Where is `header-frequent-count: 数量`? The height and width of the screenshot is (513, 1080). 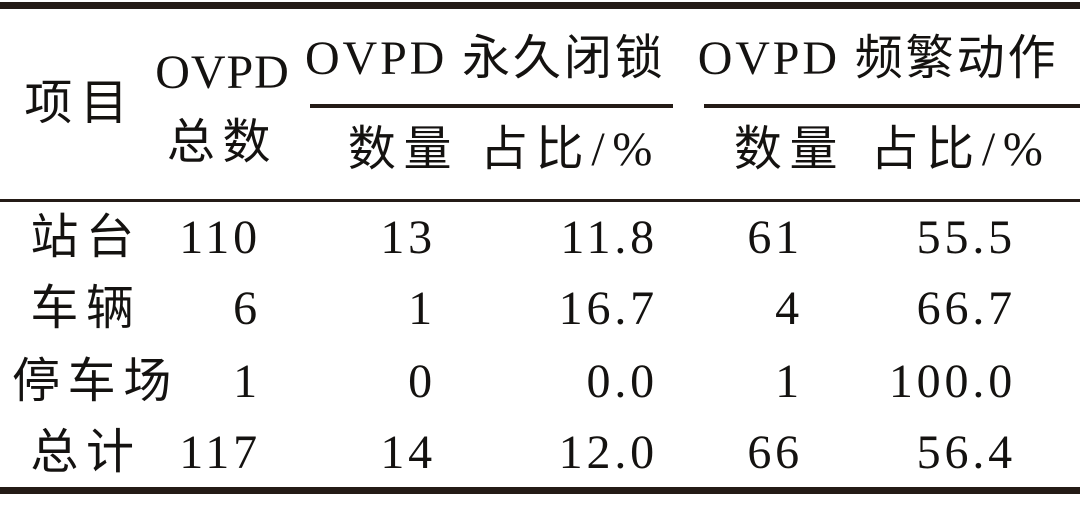
header-frequent-count: 数量 is located at coordinates (758, 151).